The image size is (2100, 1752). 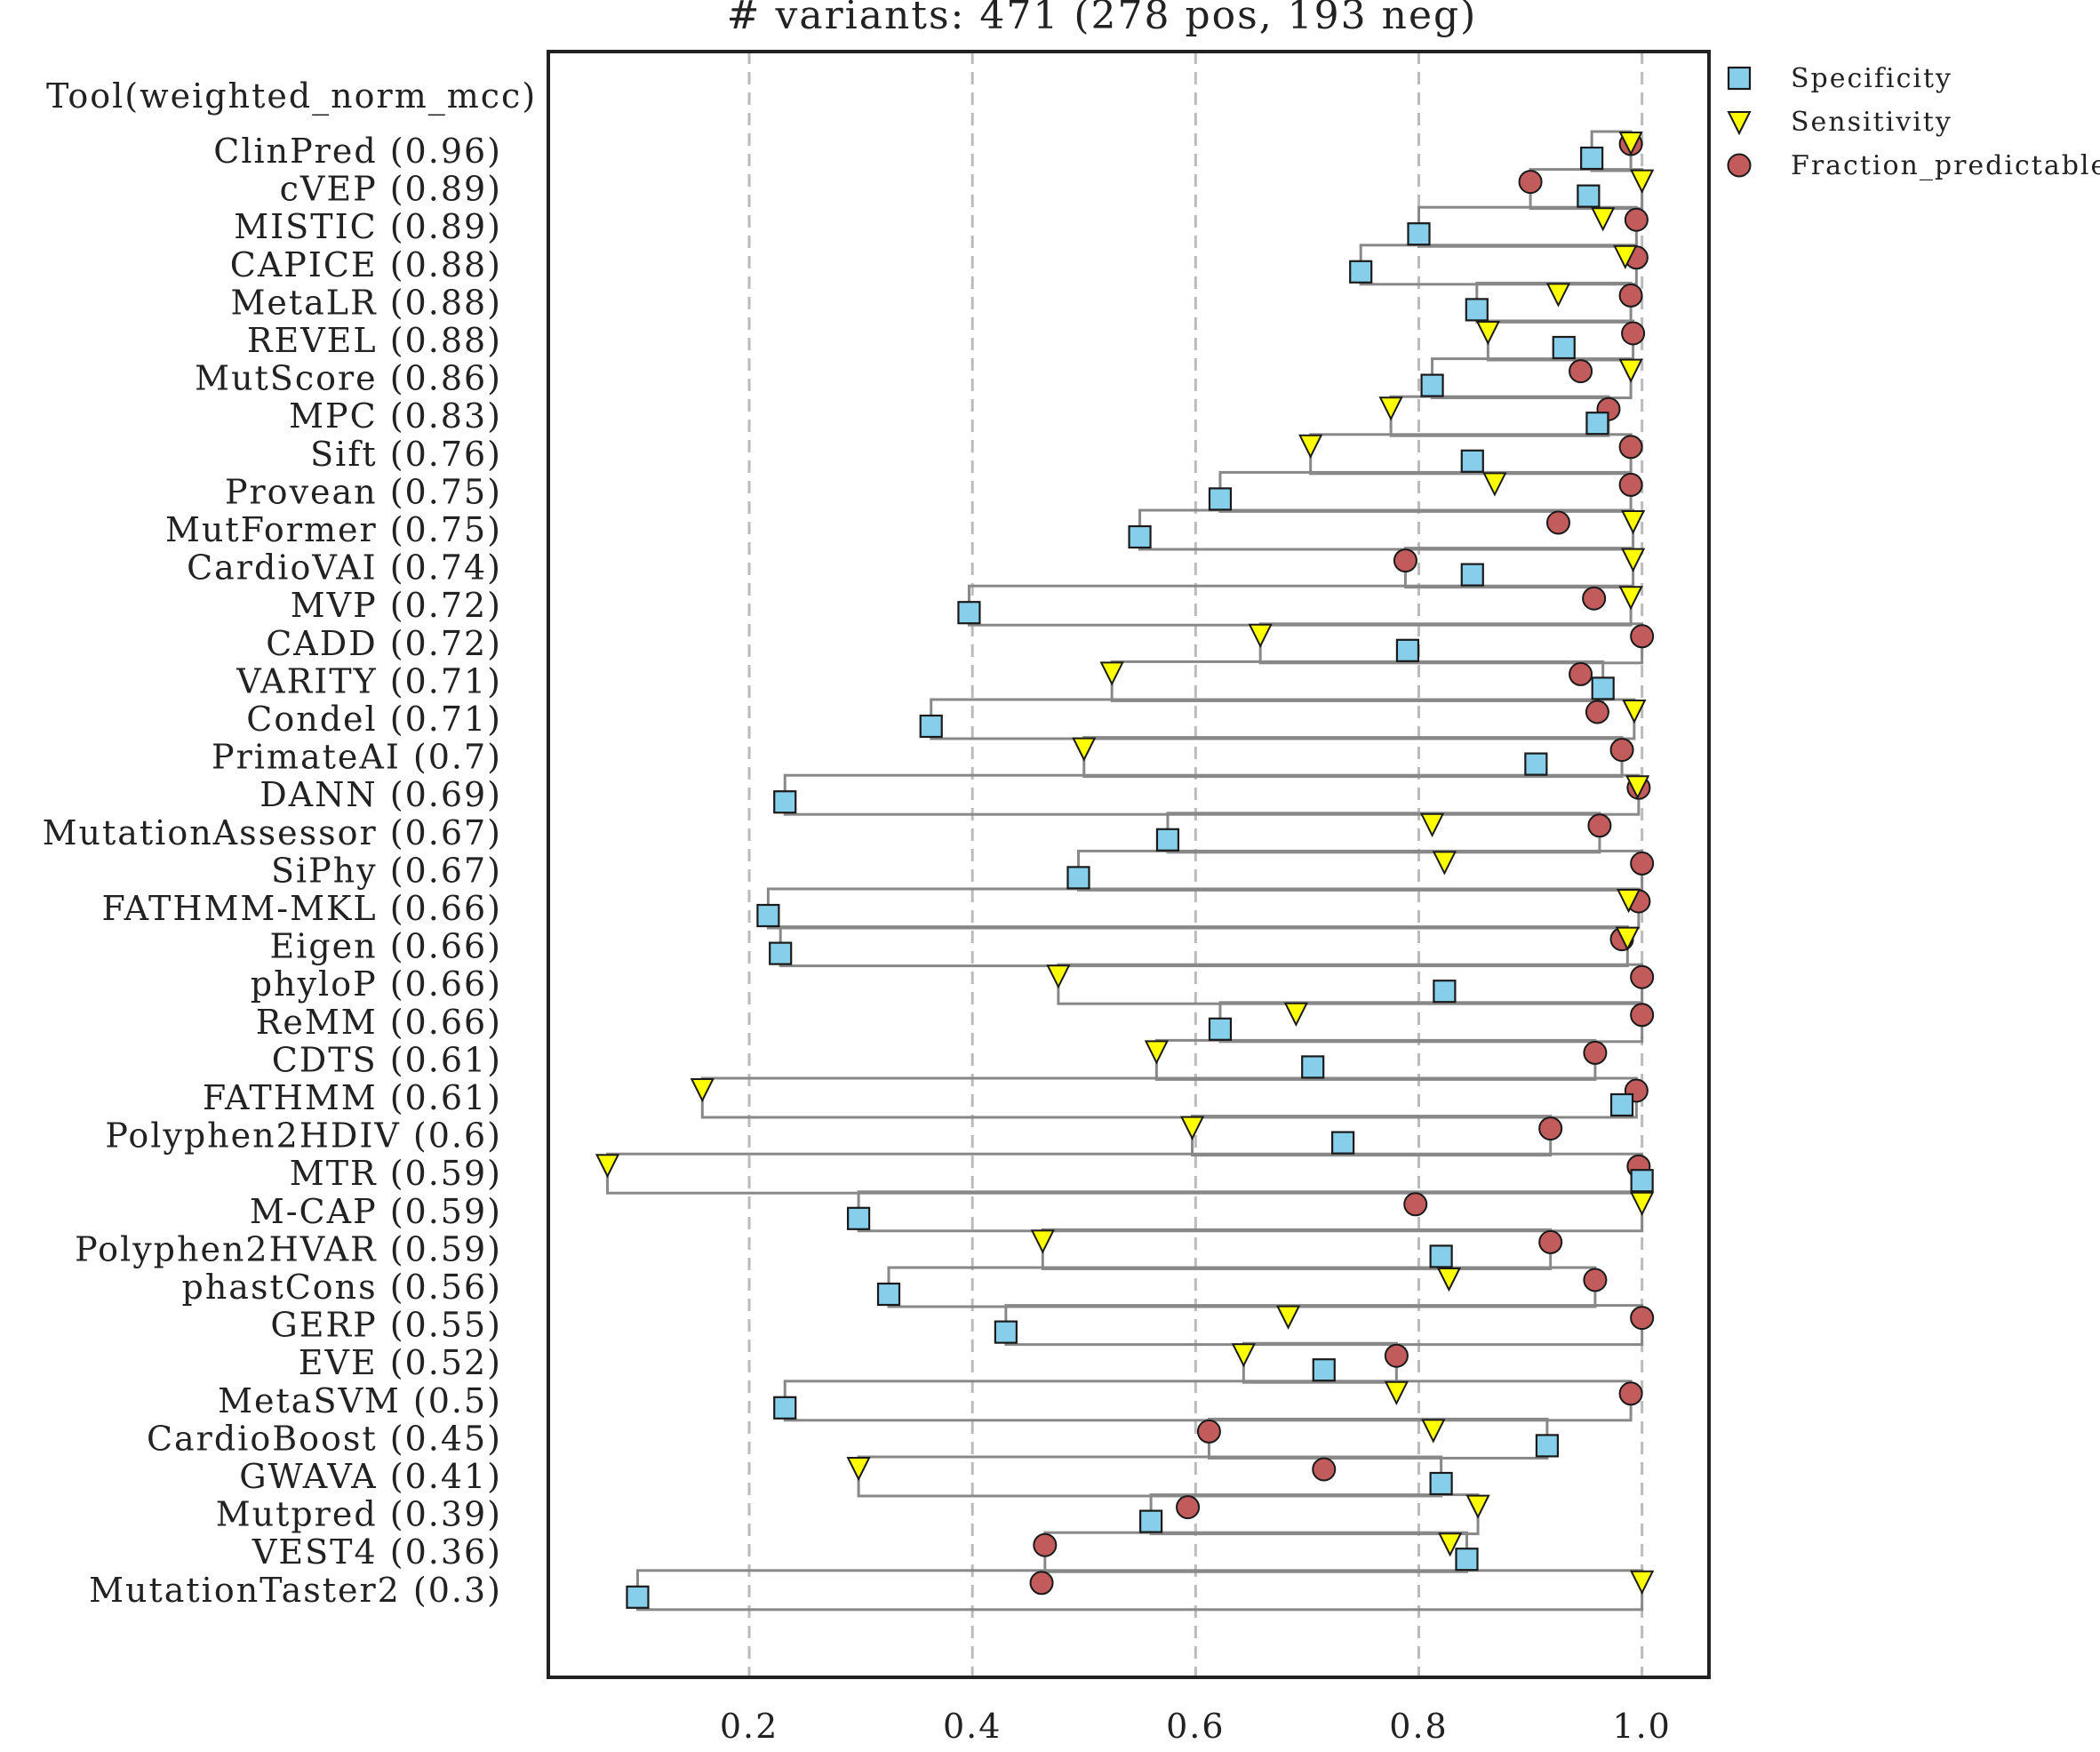 What do you see at coordinates (384, 643) in the screenshot?
I see `tool-label: CADD (0.72)` at bounding box center [384, 643].